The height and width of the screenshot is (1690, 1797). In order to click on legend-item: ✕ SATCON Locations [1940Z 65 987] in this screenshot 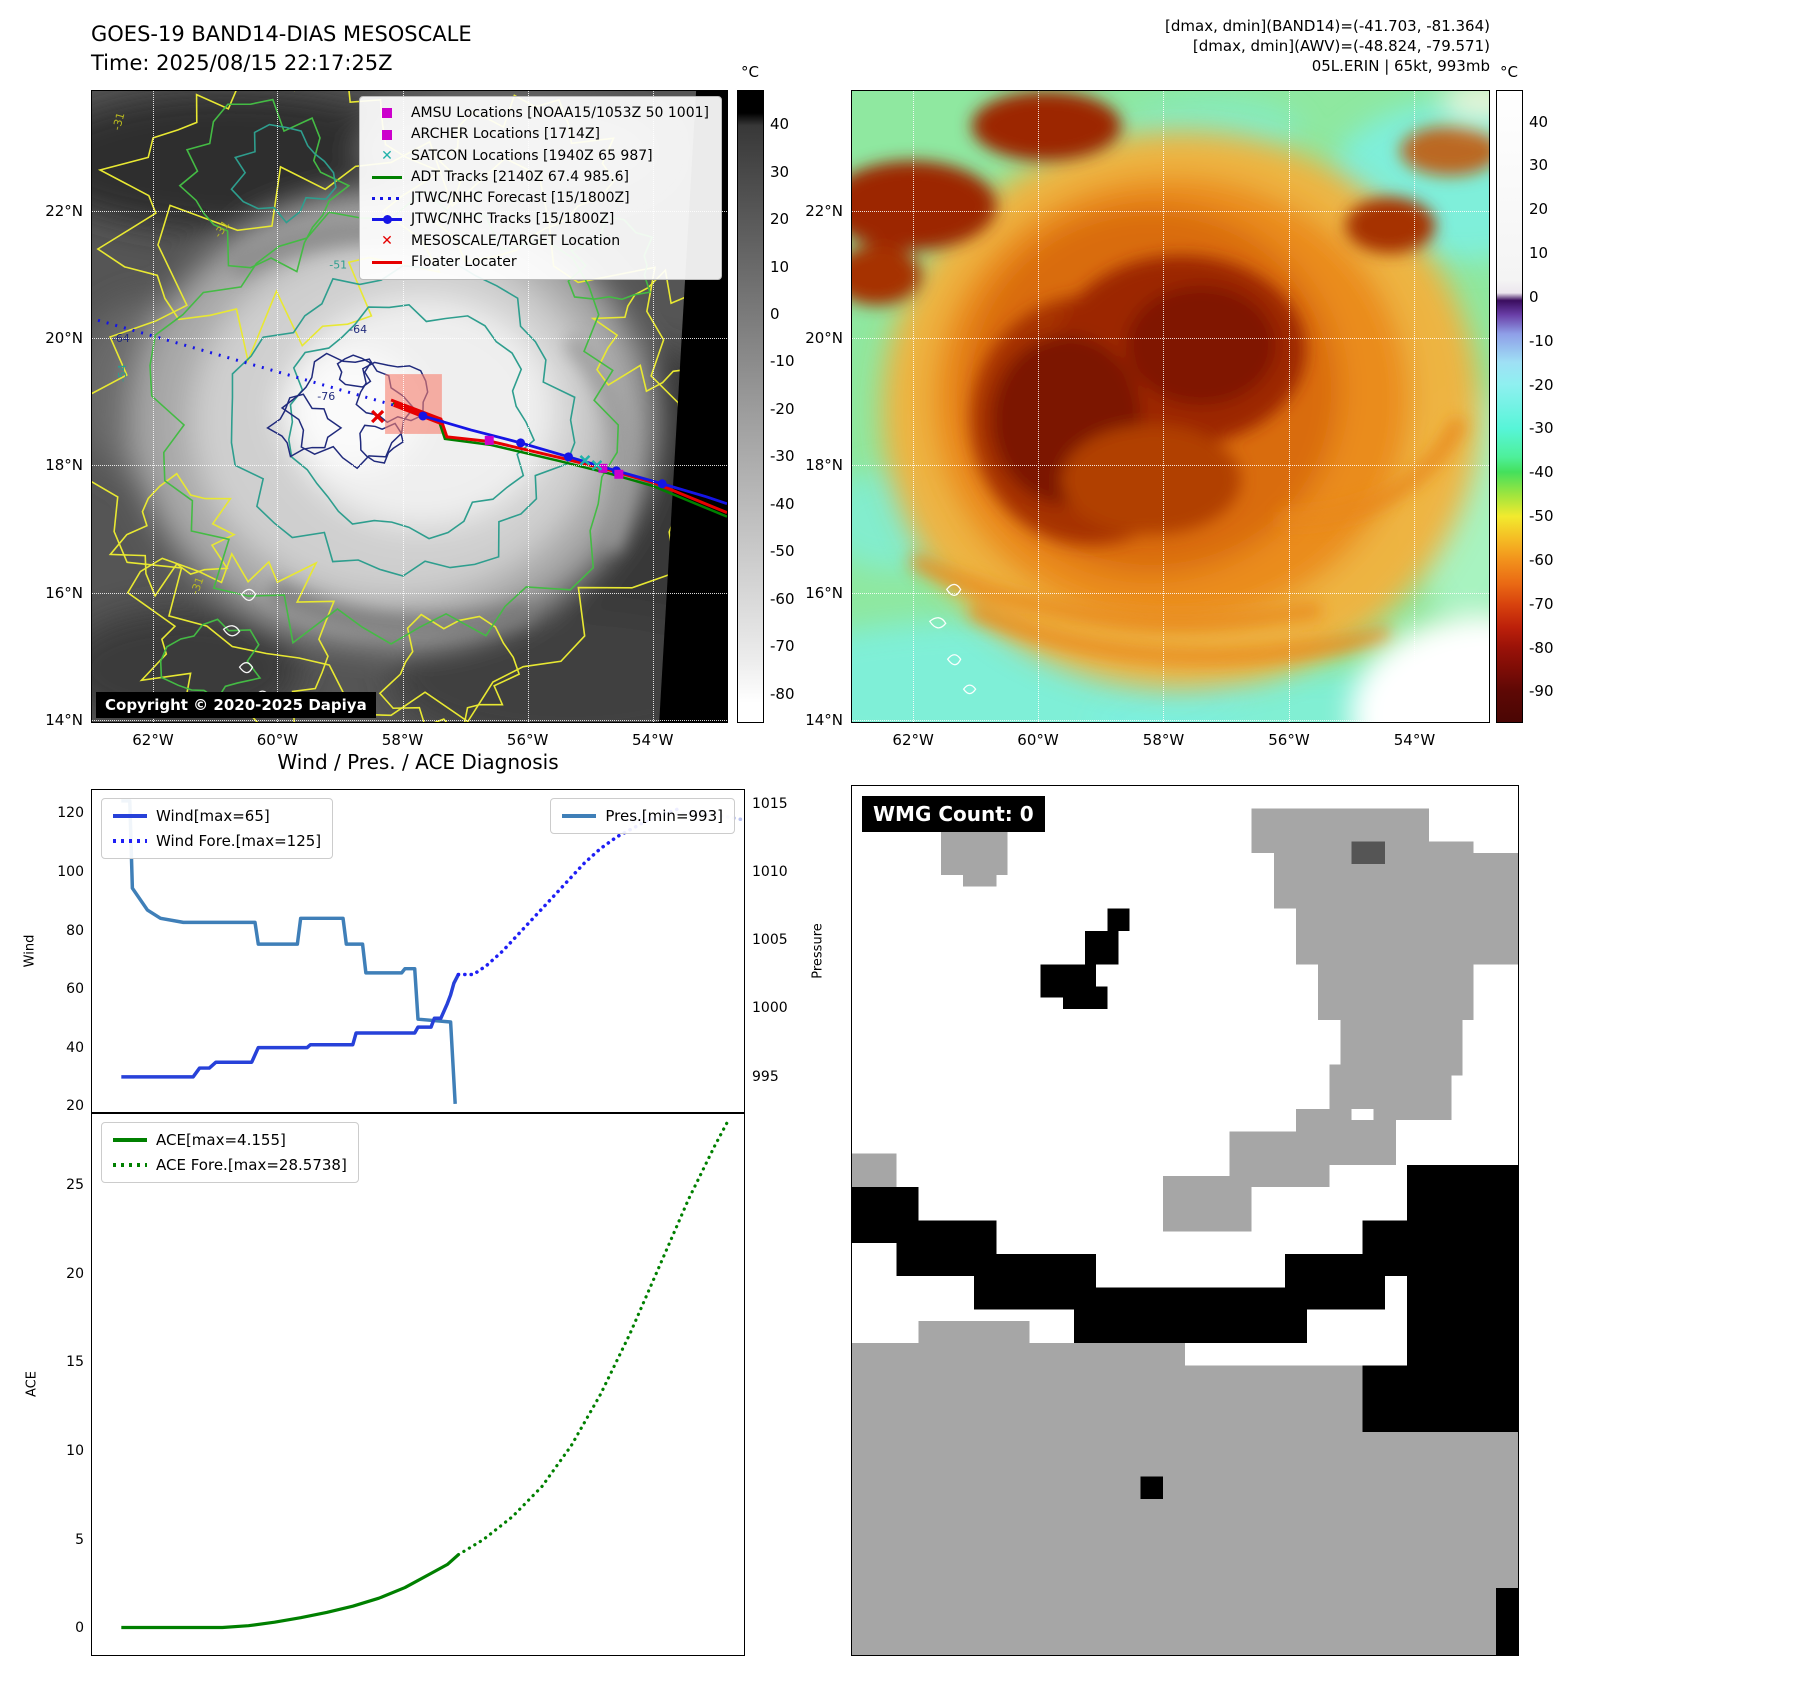, I will do `click(540, 156)`.